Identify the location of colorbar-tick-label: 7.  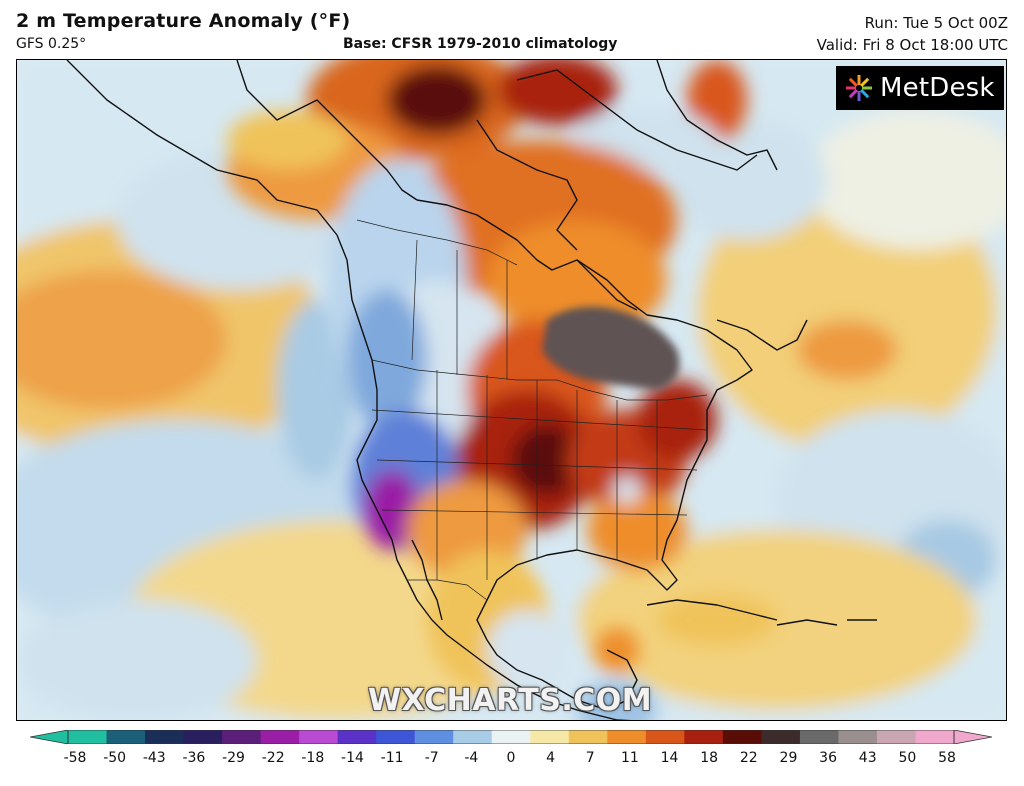
(590, 758).